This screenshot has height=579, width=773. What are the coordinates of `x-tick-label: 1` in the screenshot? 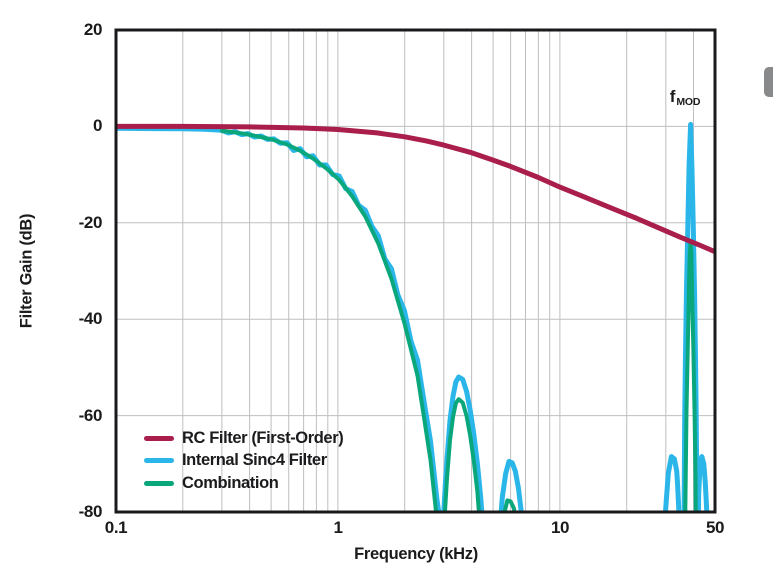 It's located at (338, 527).